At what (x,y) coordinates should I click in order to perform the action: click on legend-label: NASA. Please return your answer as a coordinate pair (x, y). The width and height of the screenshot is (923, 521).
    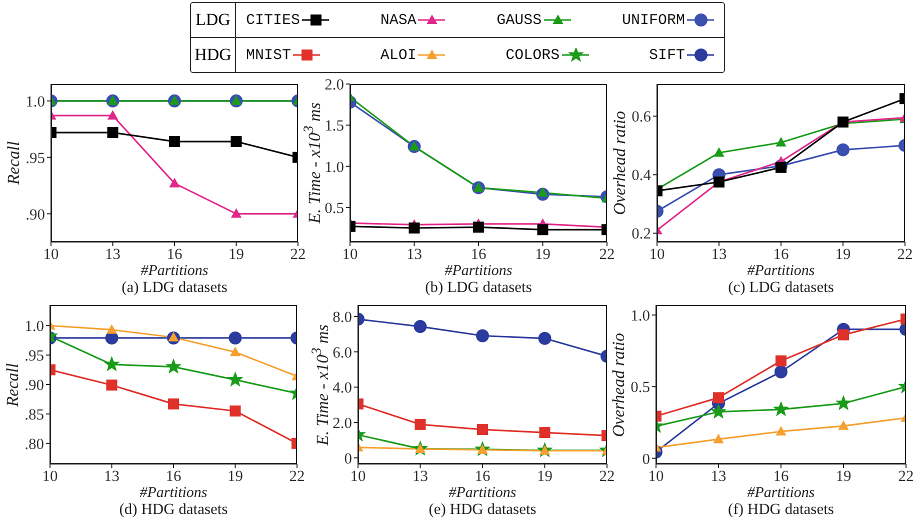
    Looking at the image, I should click on (398, 20).